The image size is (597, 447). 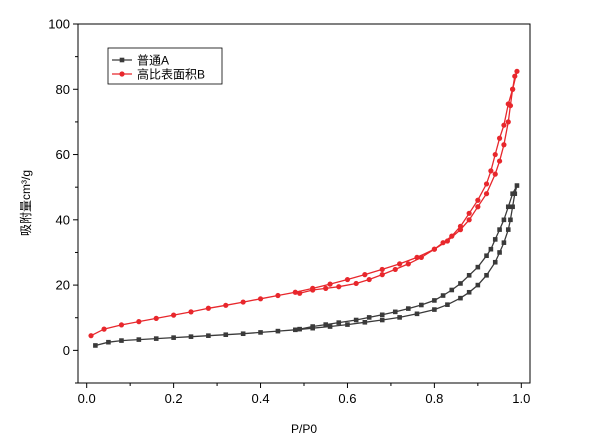 What do you see at coordinates (87, 398) in the screenshot?
I see `x-tick-label: 0.0` at bounding box center [87, 398].